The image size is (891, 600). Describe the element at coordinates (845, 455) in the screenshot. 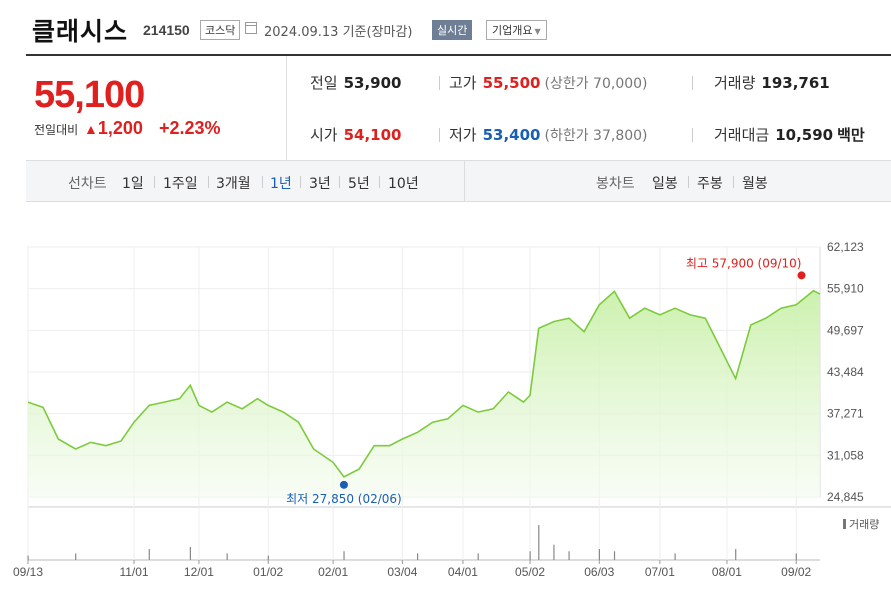

I see `y-tick-label: 31,058` at that location.